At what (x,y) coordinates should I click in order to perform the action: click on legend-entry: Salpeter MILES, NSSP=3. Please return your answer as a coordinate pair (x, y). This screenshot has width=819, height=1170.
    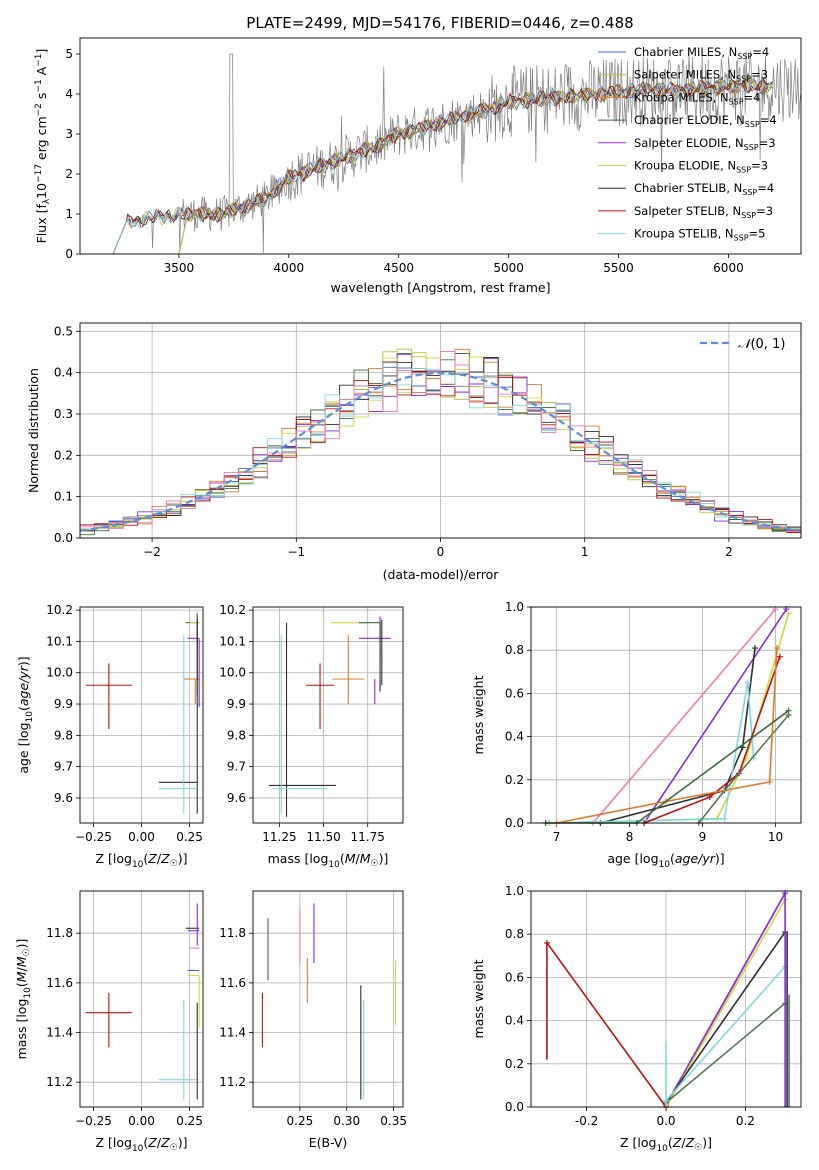
    Looking at the image, I should click on (701, 76).